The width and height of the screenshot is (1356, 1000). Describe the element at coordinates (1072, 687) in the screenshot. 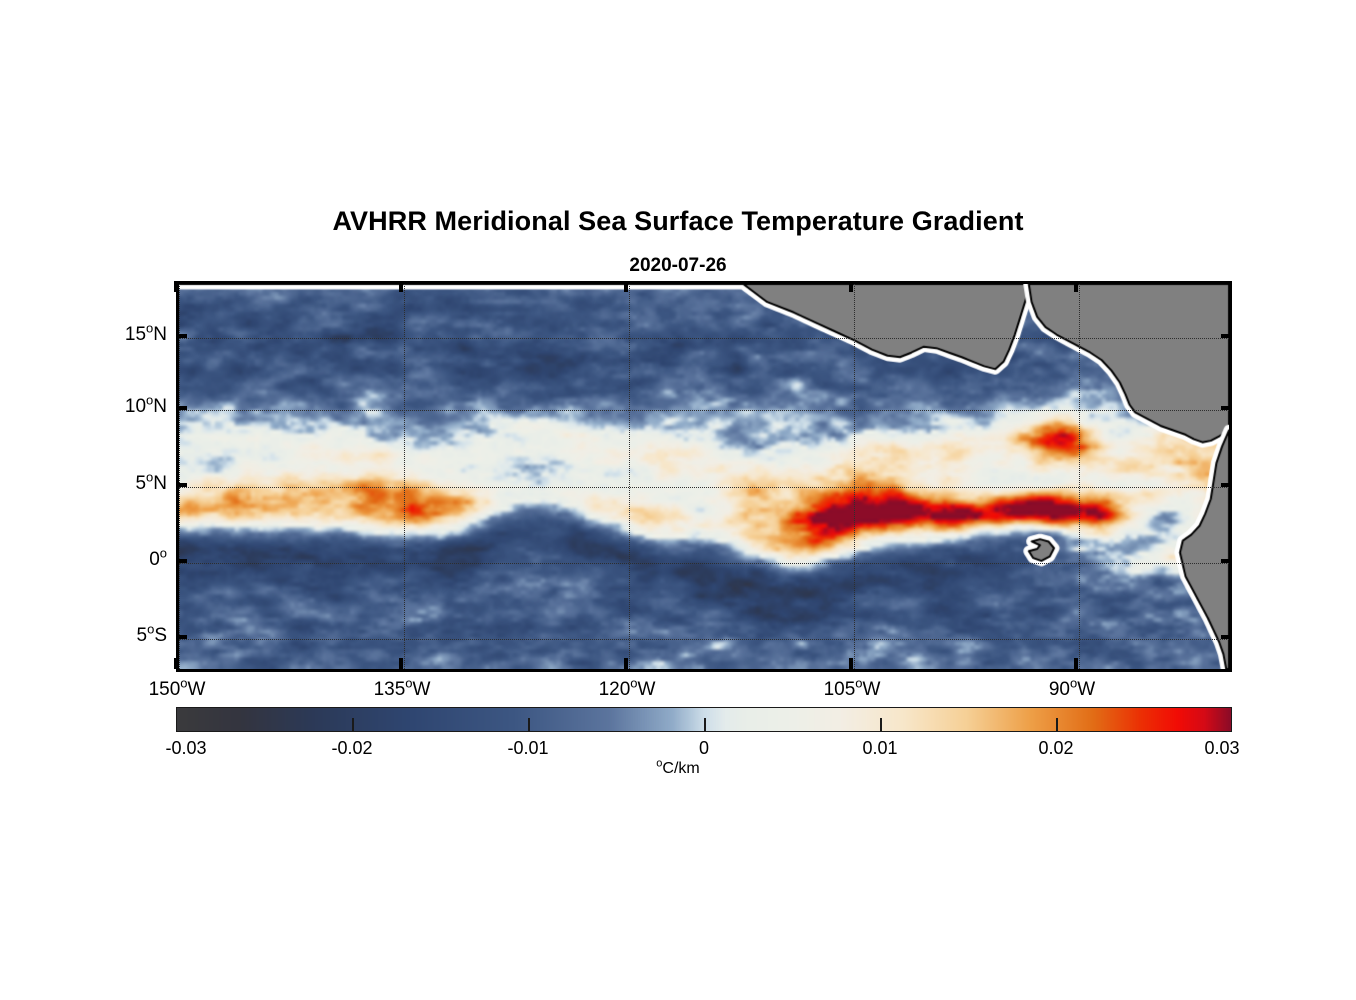

I see `xlabel-90w: 90oW` at that location.